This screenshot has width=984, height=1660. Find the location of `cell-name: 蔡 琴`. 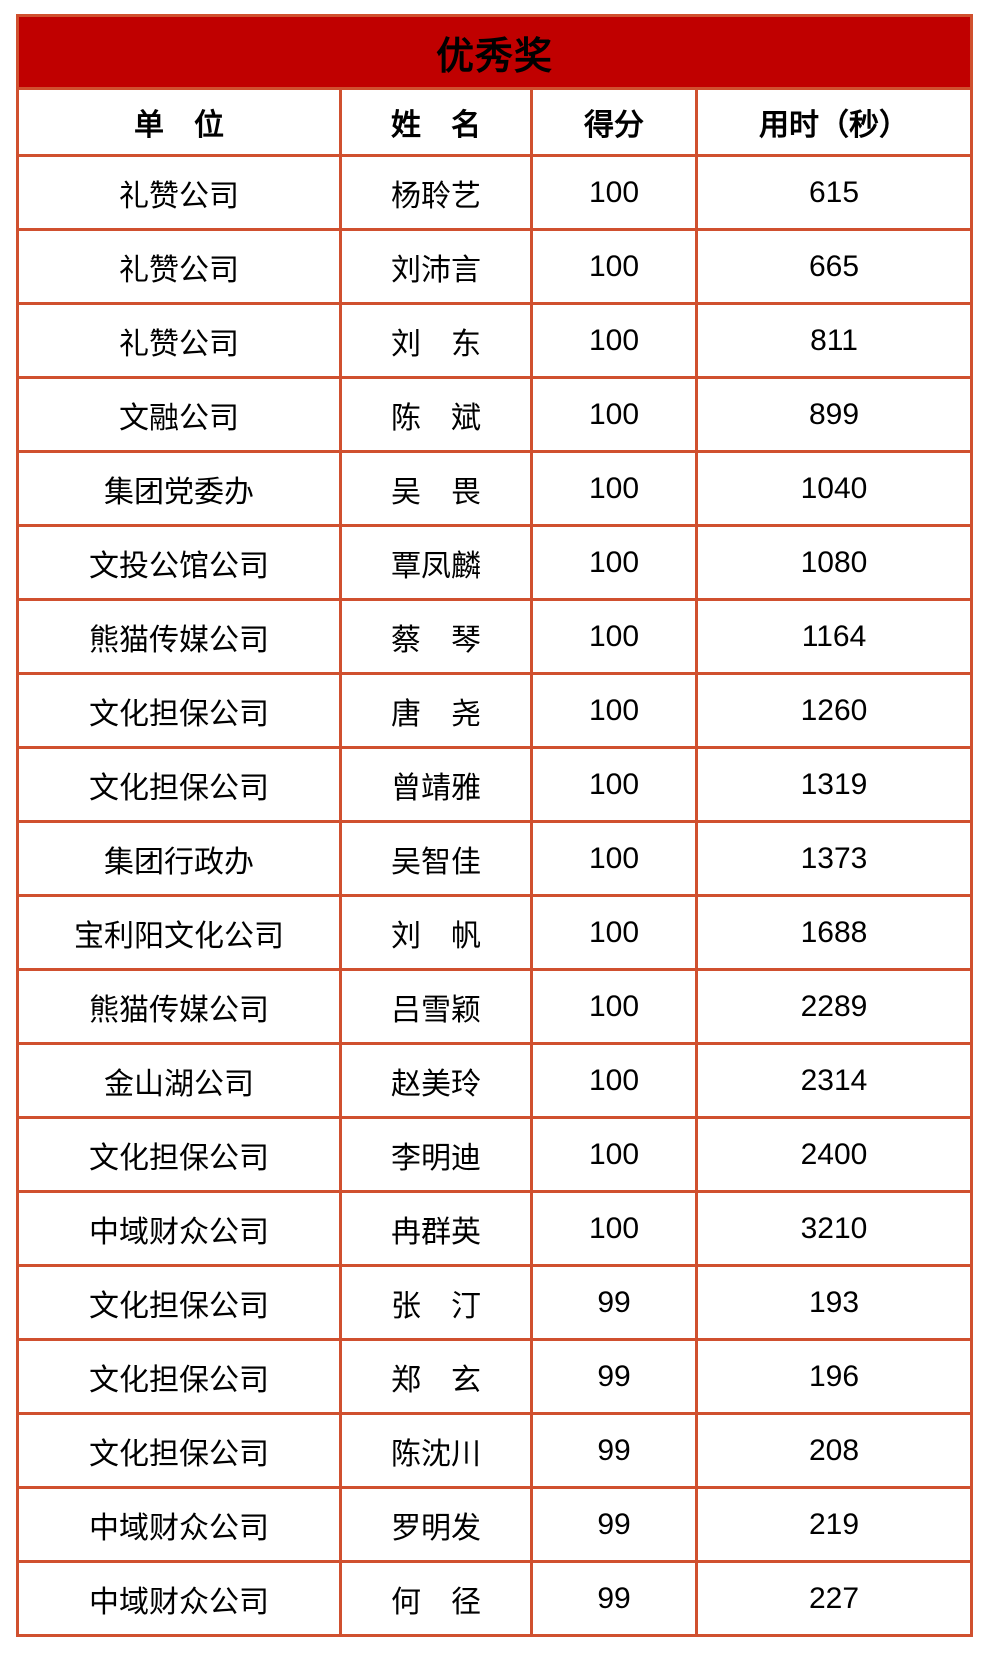

cell-name: 蔡 琴 is located at coordinates (436, 636).